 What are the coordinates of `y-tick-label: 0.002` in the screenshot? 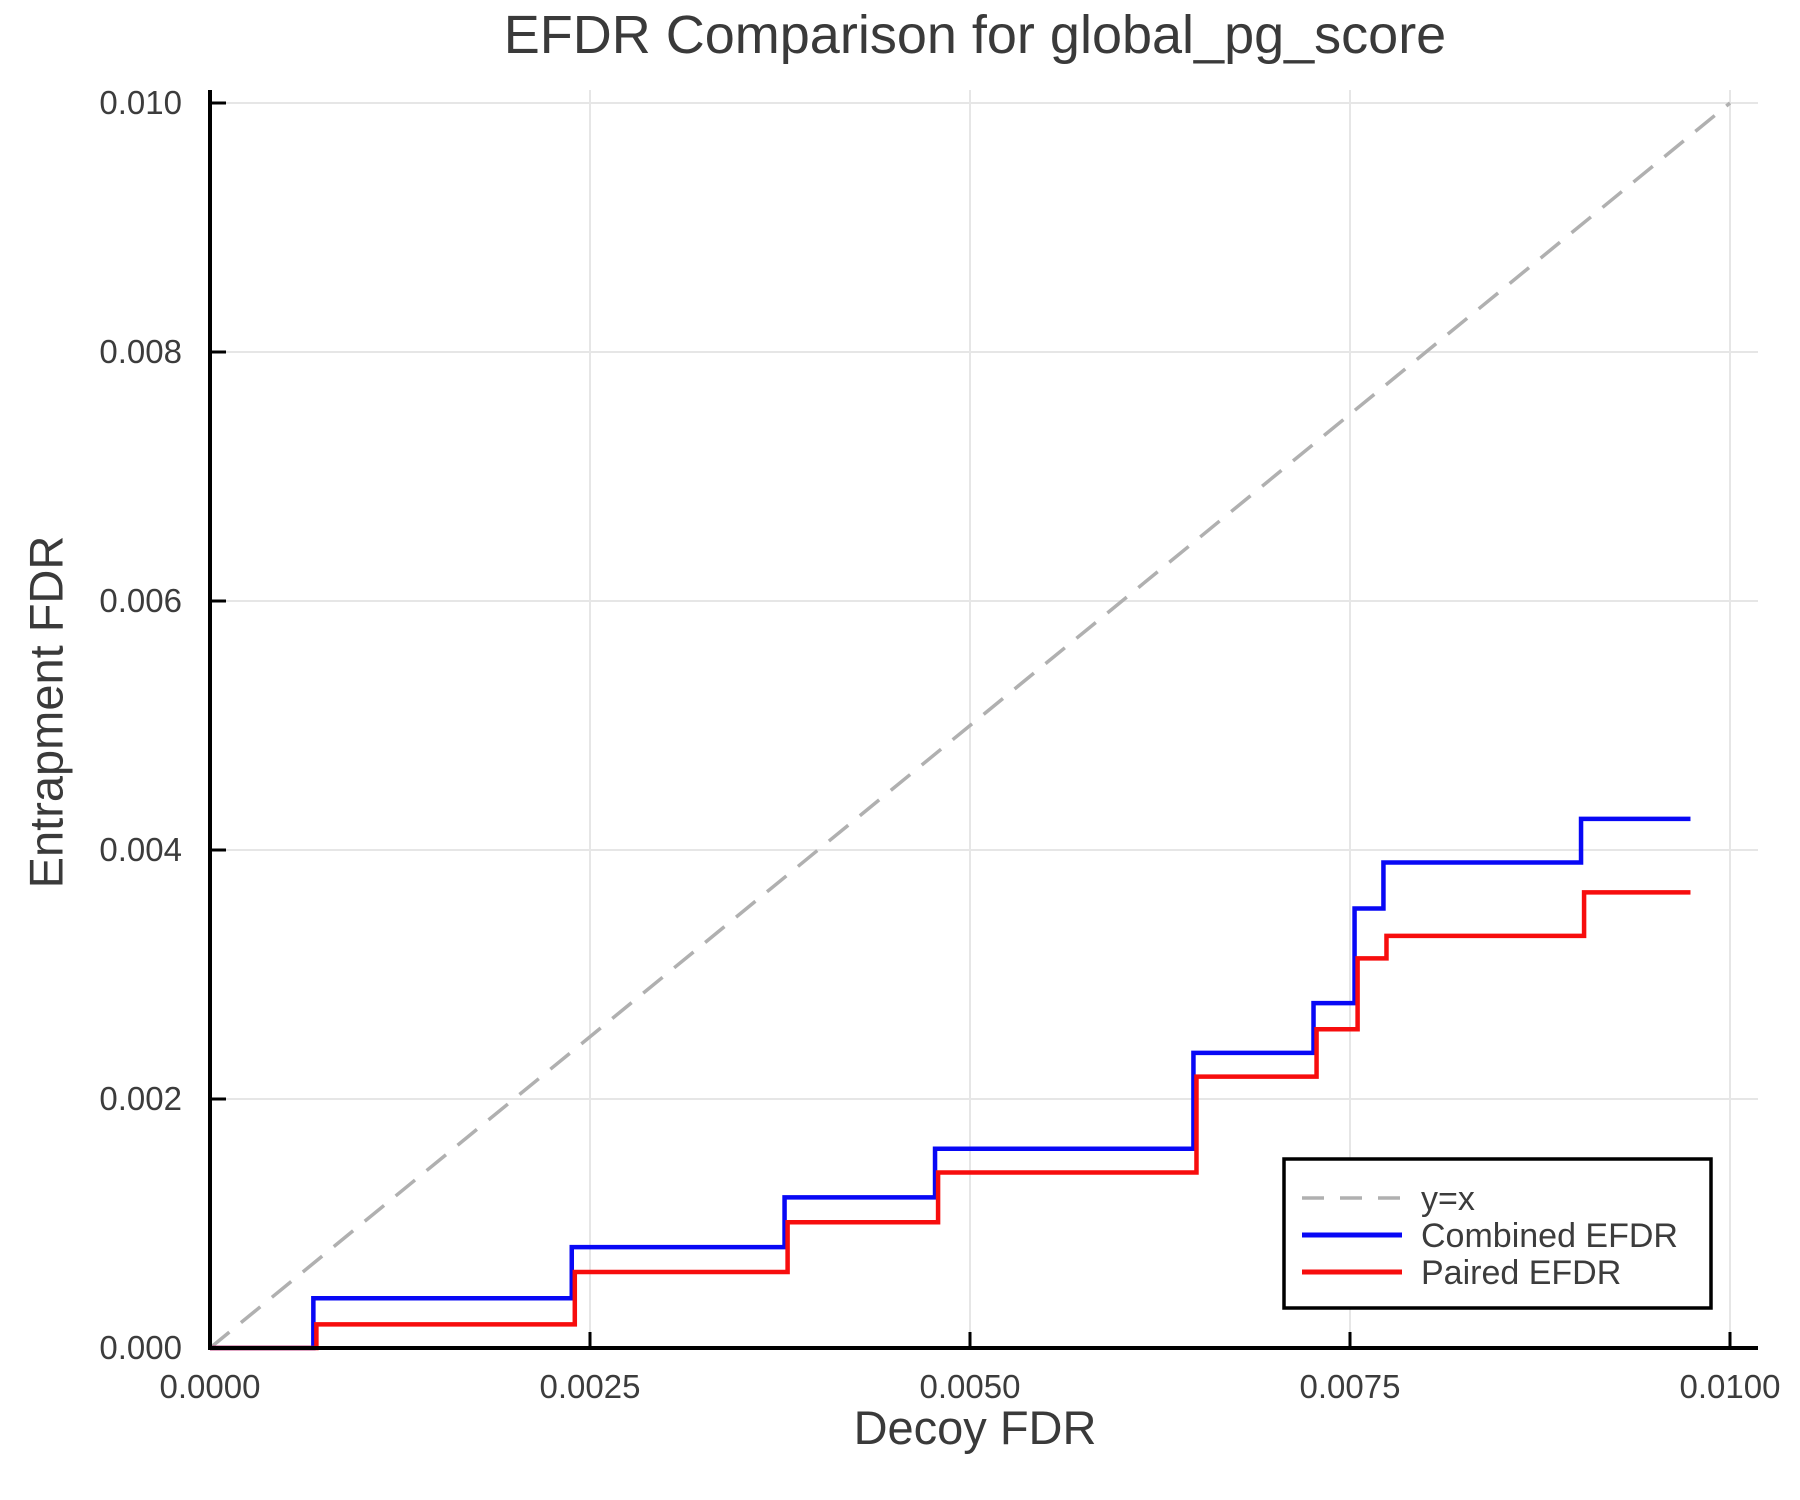 It's located at (140, 1098).